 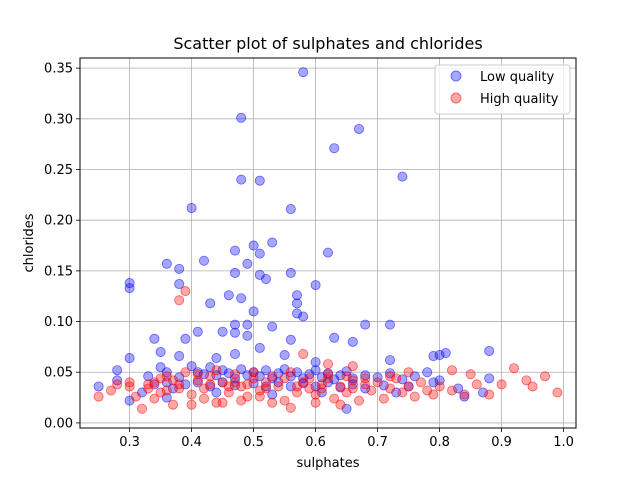 What do you see at coordinates (517, 77) in the screenshot?
I see `legend-label-low-quality: Low quality` at bounding box center [517, 77].